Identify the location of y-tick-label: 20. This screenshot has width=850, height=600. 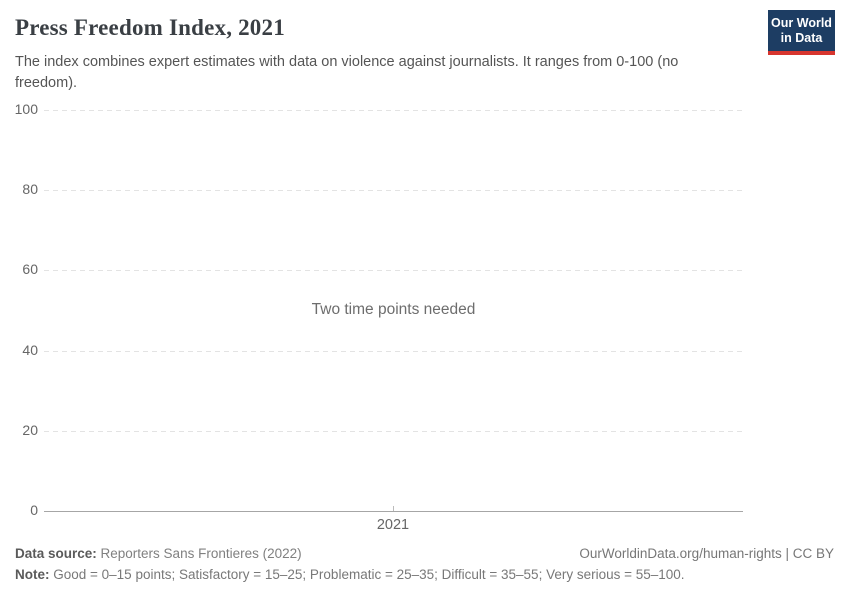
(30, 430).